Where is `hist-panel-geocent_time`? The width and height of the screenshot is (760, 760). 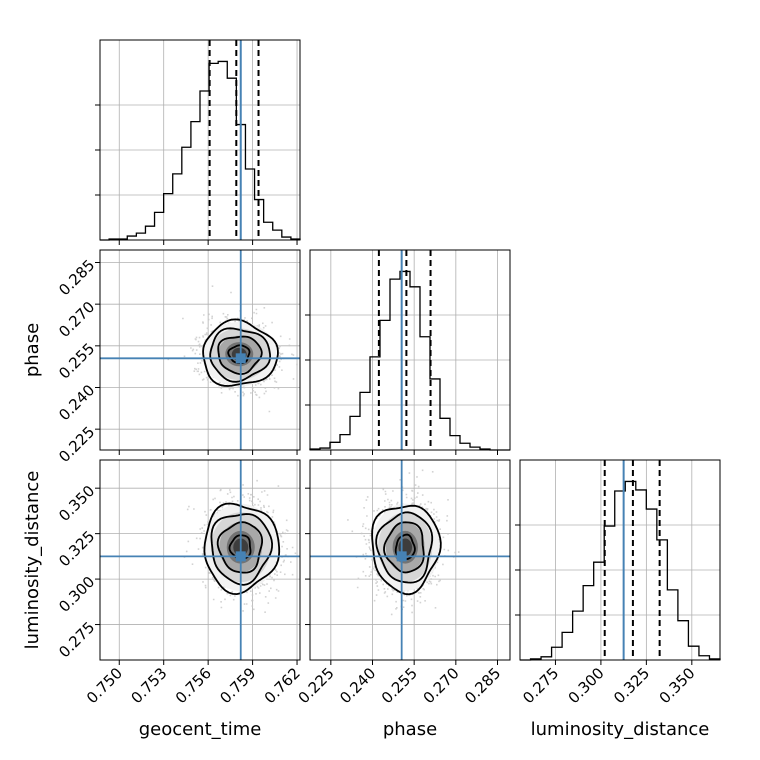 hist-panel-geocent_time is located at coordinates (198, 142).